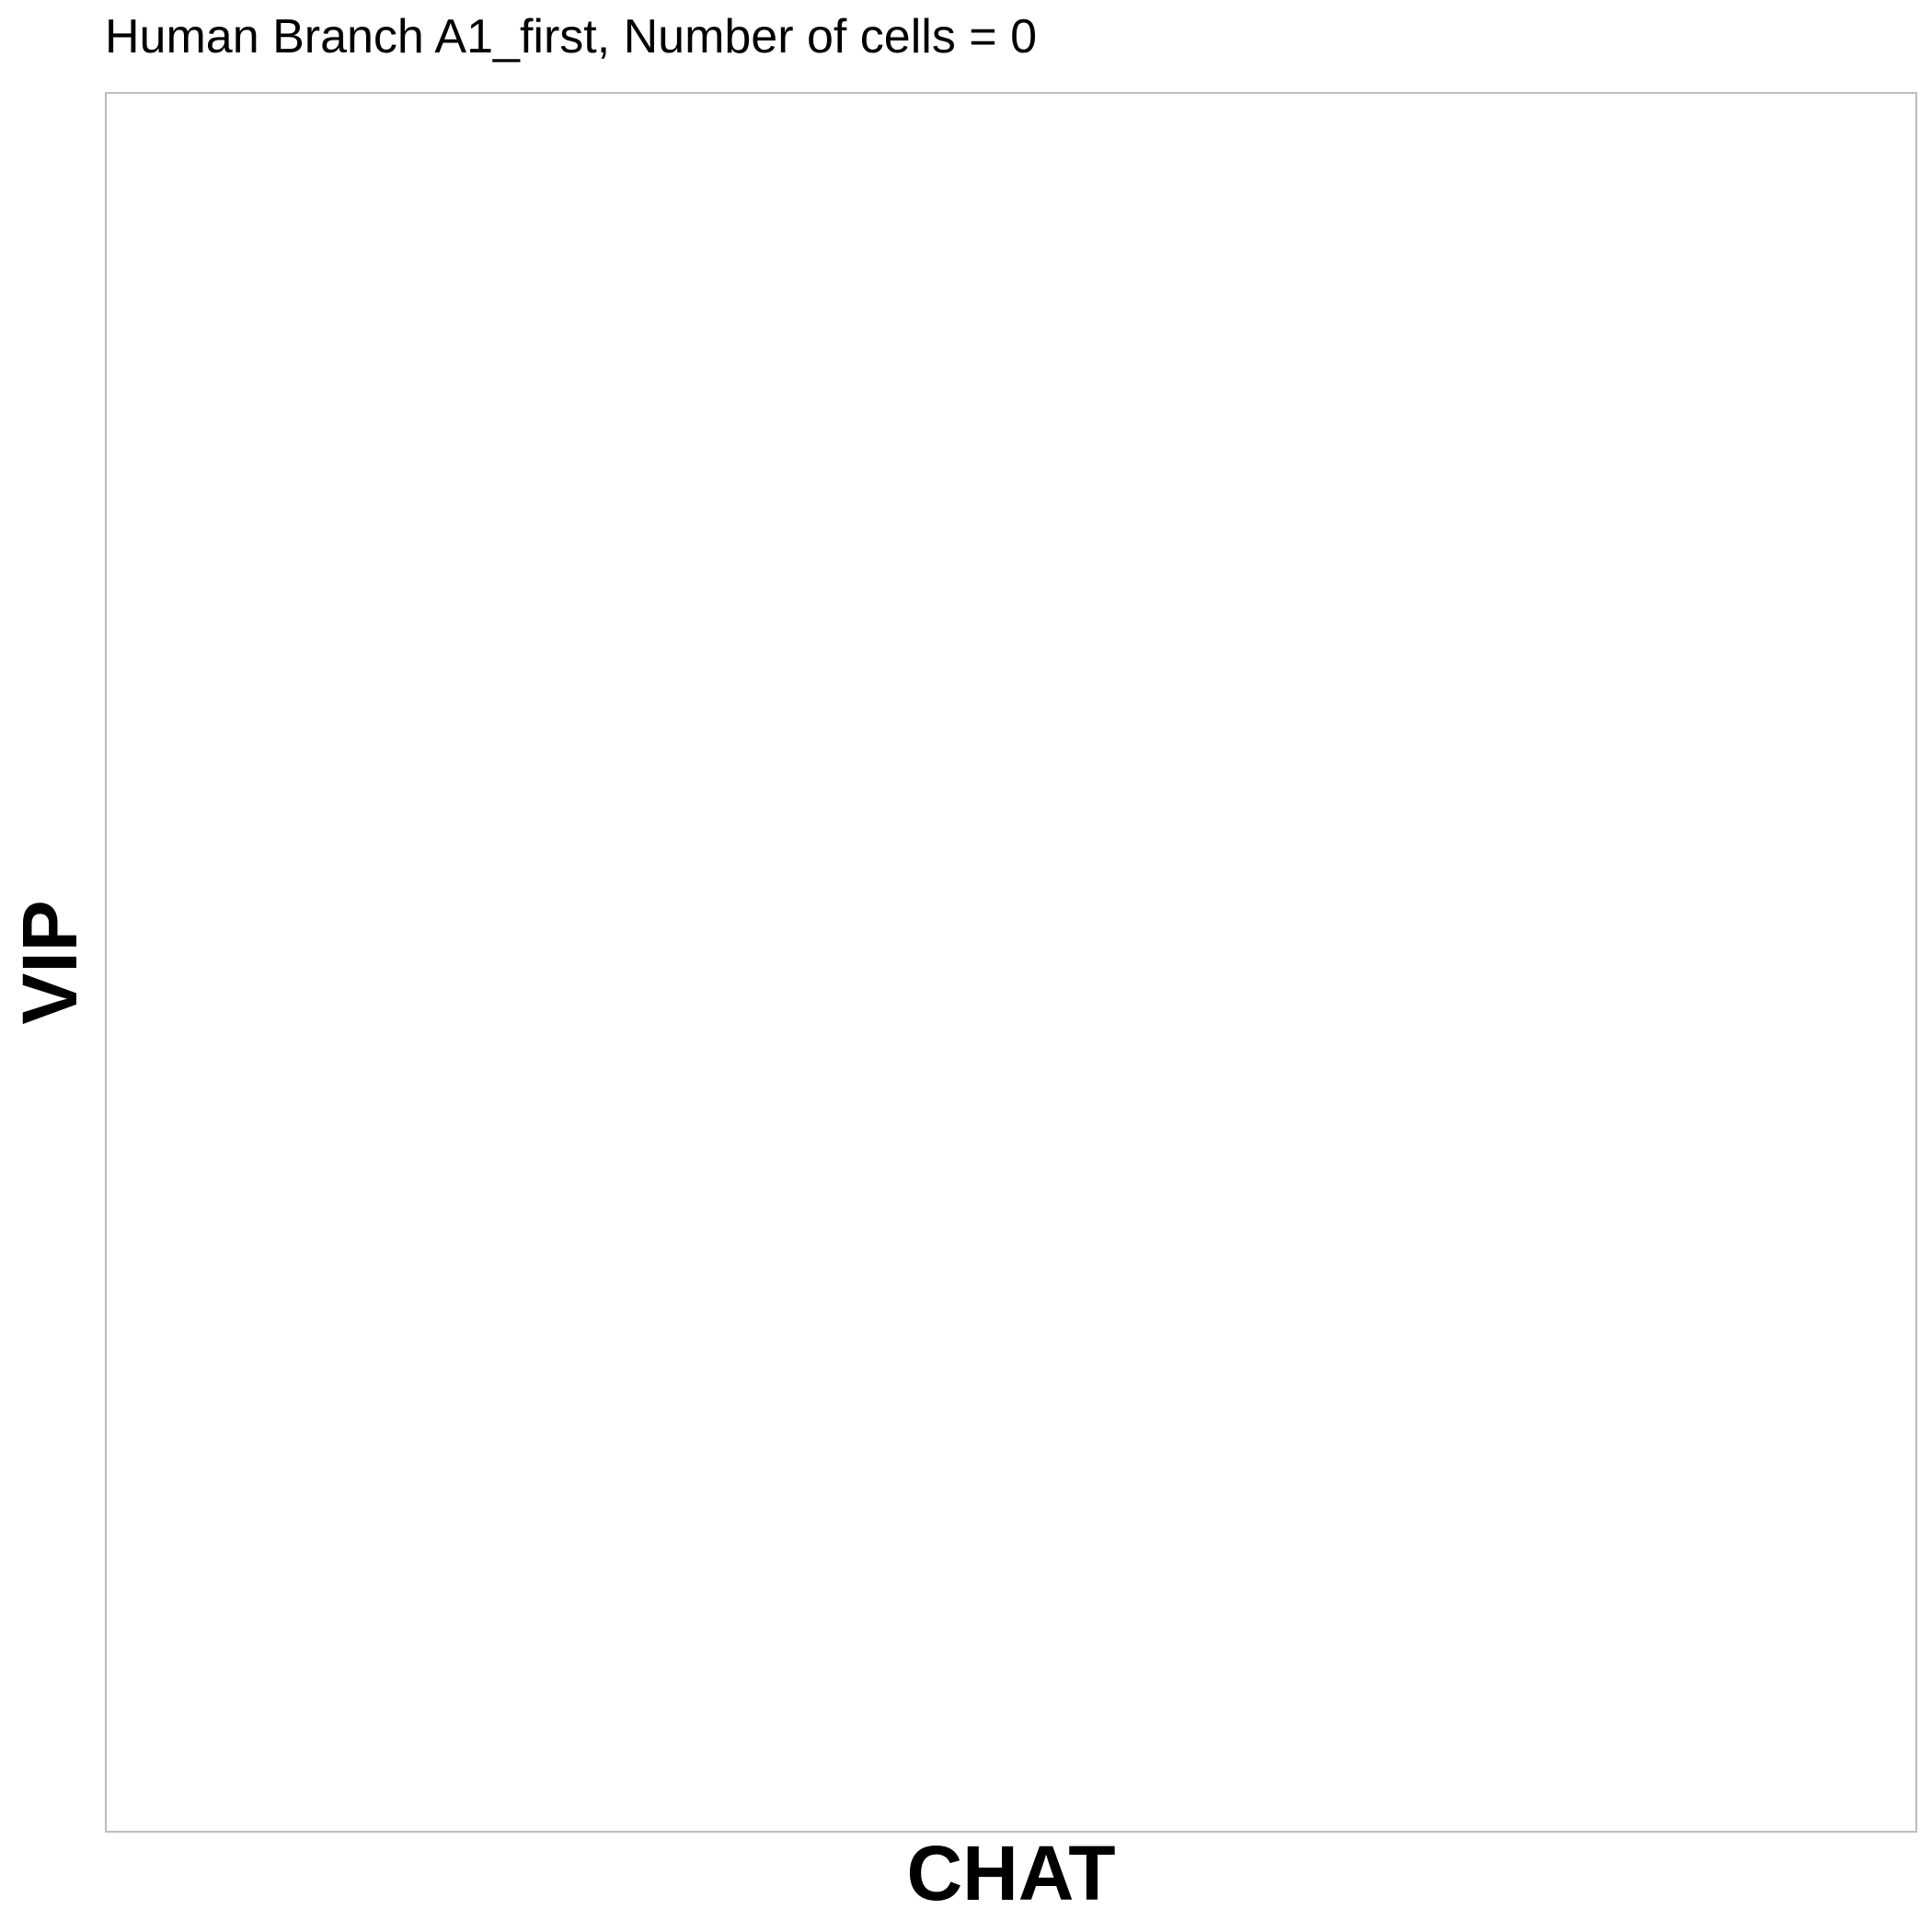 This screenshot has height=1932, width=1932. What do you see at coordinates (1011, 1873) in the screenshot?
I see `x-axis-label: CHAT` at bounding box center [1011, 1873].